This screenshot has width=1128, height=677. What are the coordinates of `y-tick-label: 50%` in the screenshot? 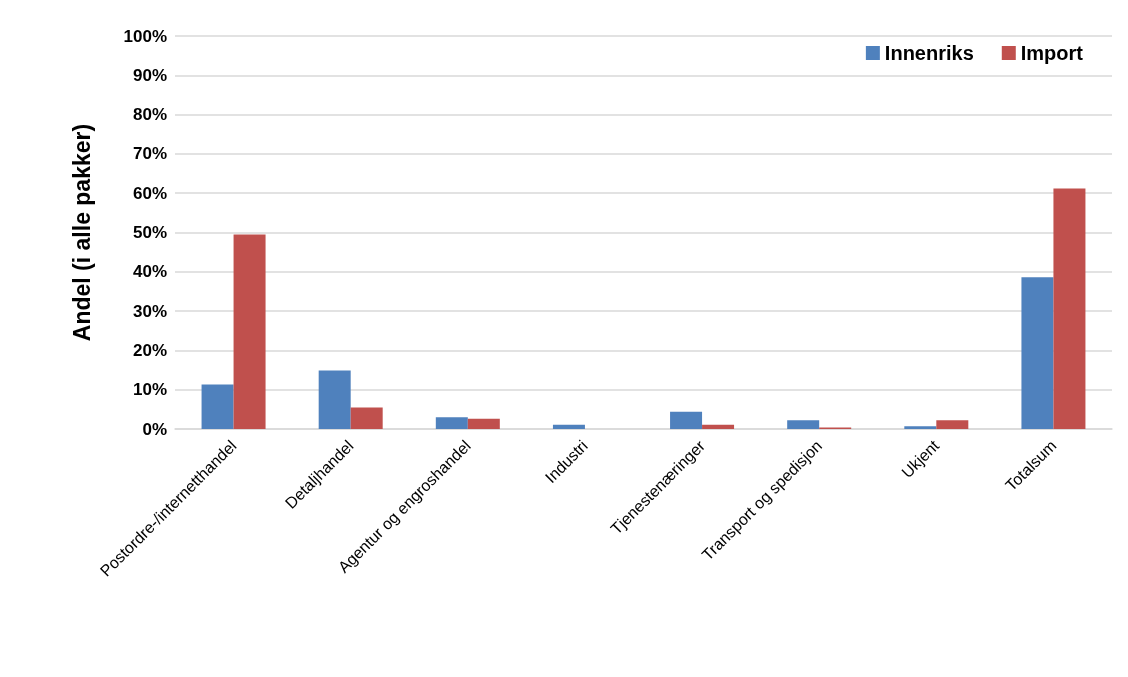 It's located at (149, 232).